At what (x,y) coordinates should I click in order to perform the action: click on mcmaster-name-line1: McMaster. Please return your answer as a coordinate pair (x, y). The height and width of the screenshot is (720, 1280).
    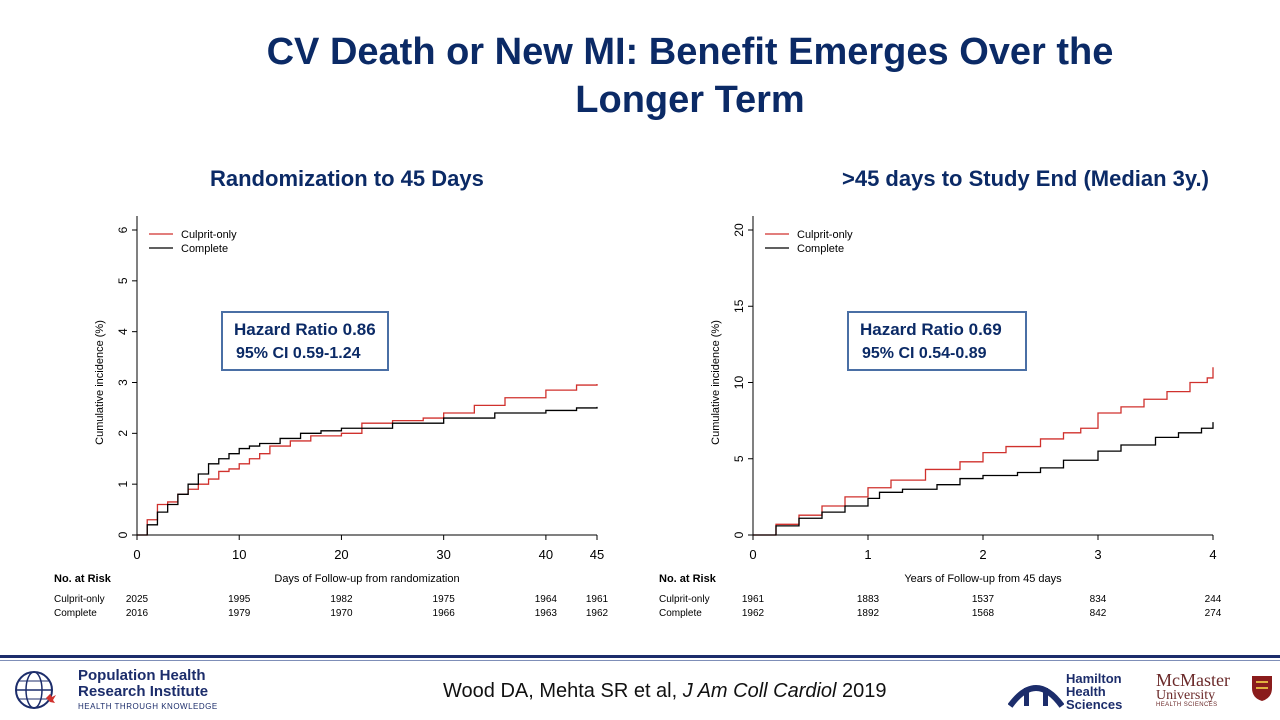
    Looking at the image, I should click on (1193, 680).